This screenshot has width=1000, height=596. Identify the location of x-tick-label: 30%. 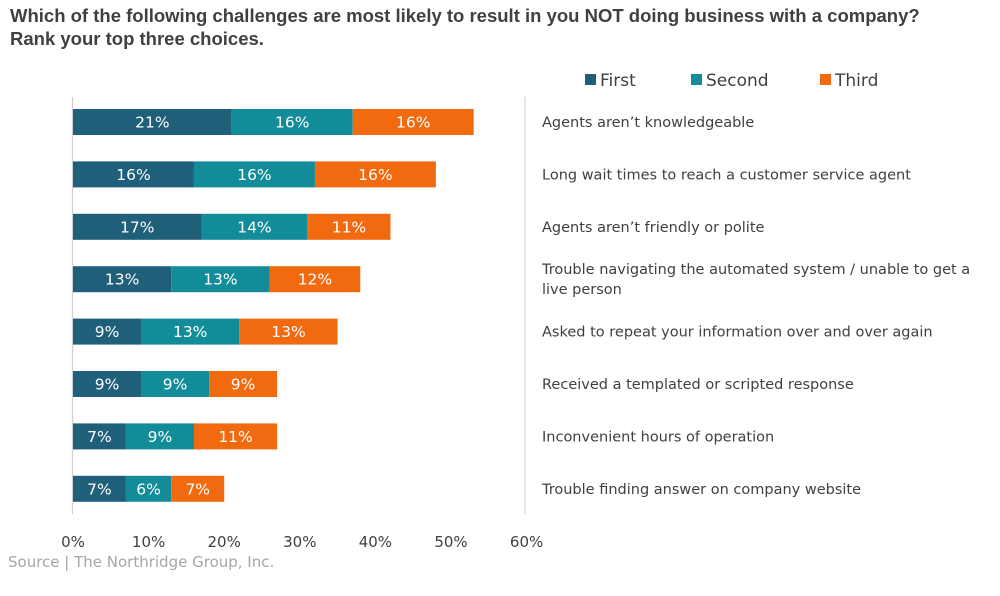
(299, 542).